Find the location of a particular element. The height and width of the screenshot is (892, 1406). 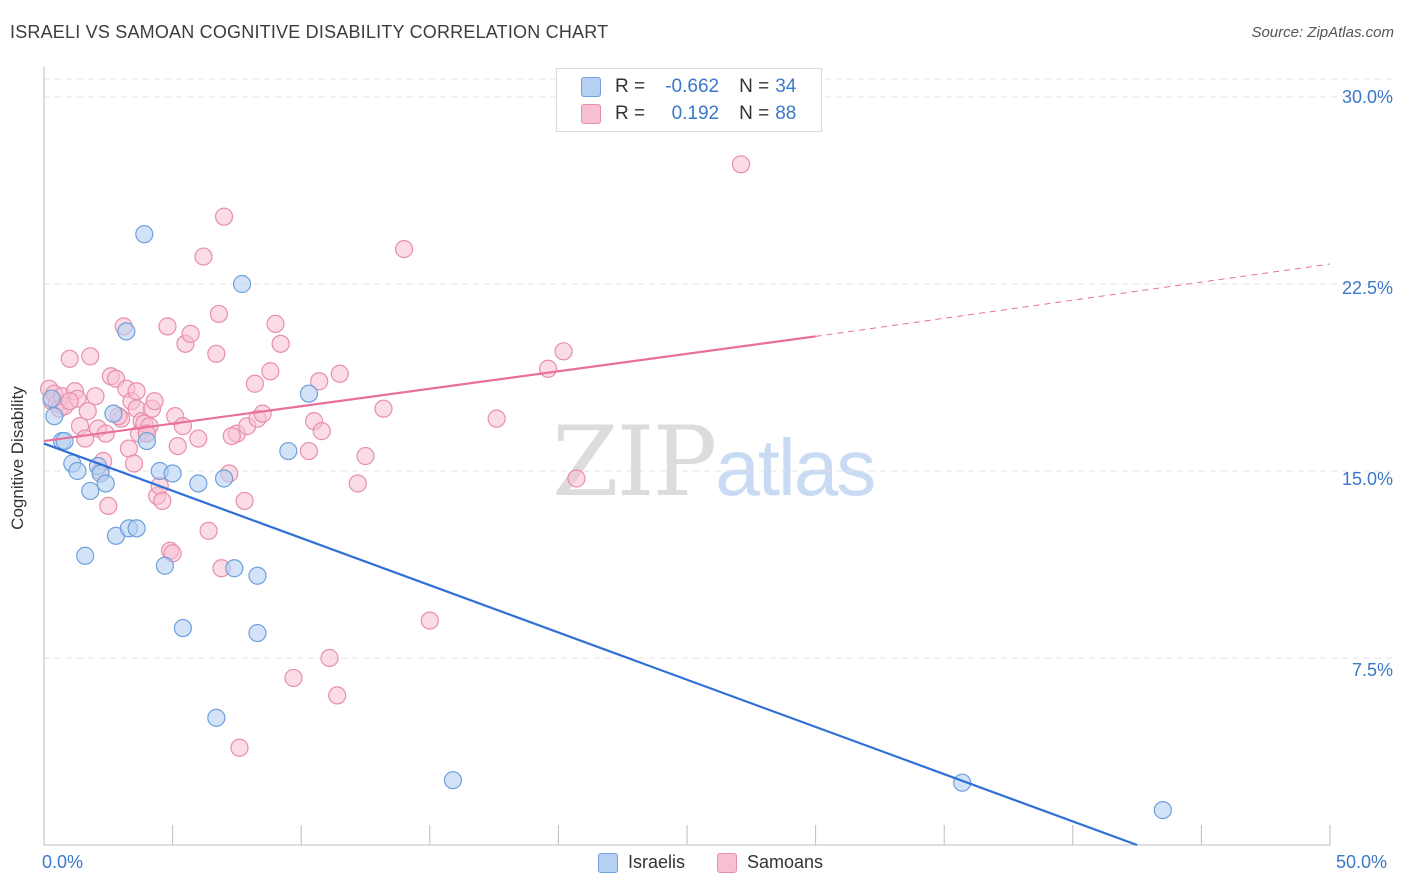

legend-n-value: 88 is located at coordinates (786, 113).